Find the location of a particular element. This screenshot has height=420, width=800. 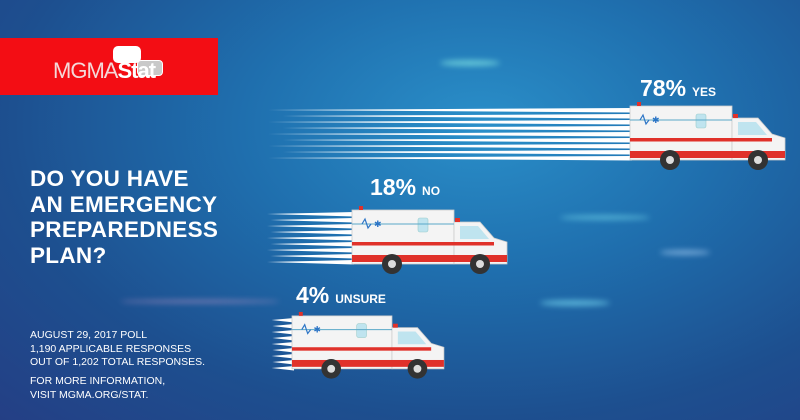

poll-total: OUT OF 1,202 TOTAL RESPONSES. is located at coordinates (118, 362).